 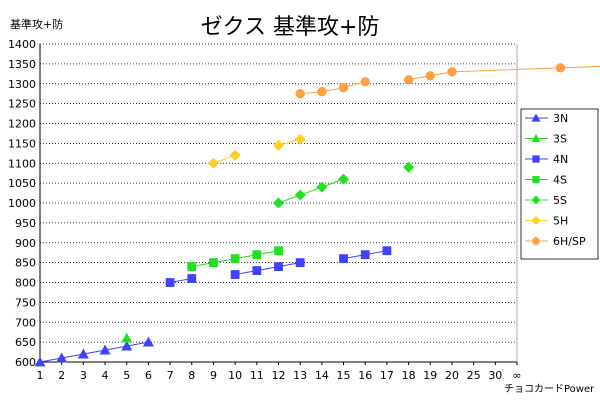 I want to click on series-4s, so click(x=235, y=258).